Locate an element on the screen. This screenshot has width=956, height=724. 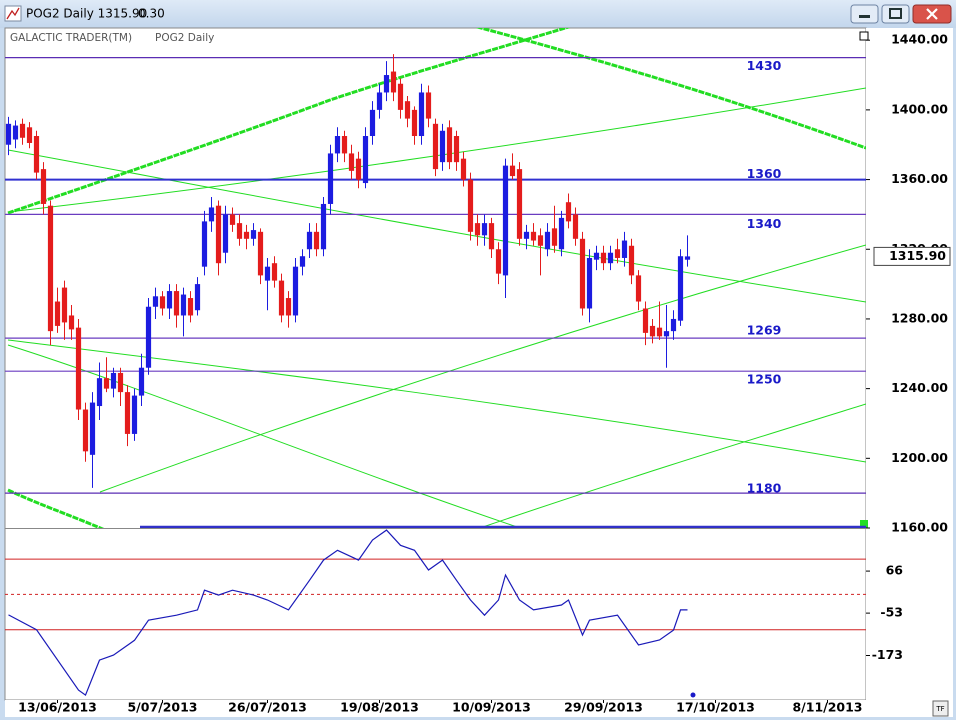
indicator-header: GALACTIC TRADER(TM) is located at coordinates (71, 38).